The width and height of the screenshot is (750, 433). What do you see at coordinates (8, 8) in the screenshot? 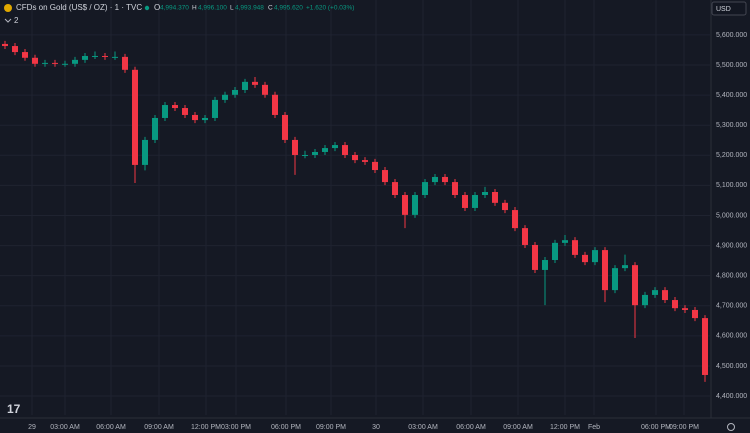
I see `symbol-icon` at bounding box center [8, 8].